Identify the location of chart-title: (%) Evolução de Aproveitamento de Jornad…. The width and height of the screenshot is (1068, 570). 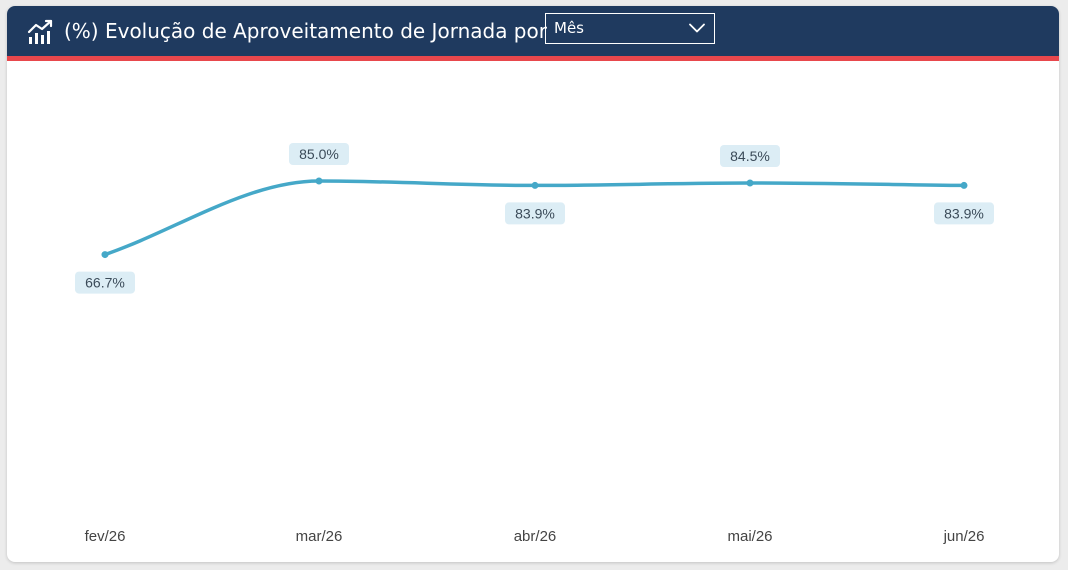
(305, 31).